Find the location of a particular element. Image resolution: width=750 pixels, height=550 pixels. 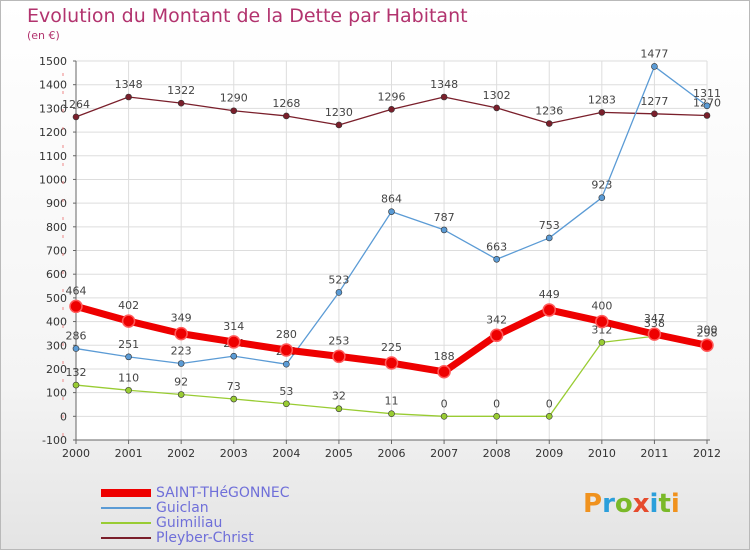

logo-letter: P is located at coordinates (593, 504).